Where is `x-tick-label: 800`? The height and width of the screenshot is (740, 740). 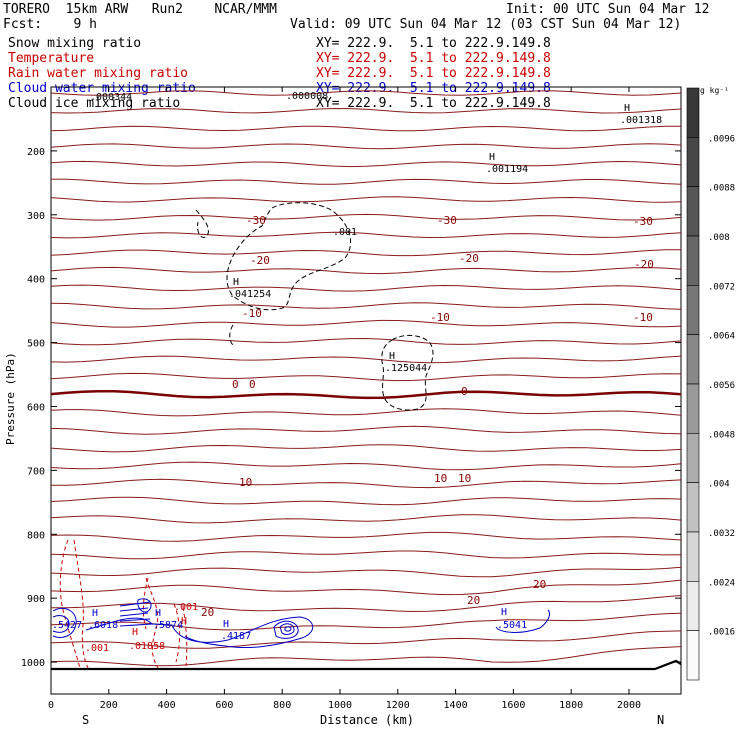 x-tick-label: 800 is located at coordinates (282, 705).